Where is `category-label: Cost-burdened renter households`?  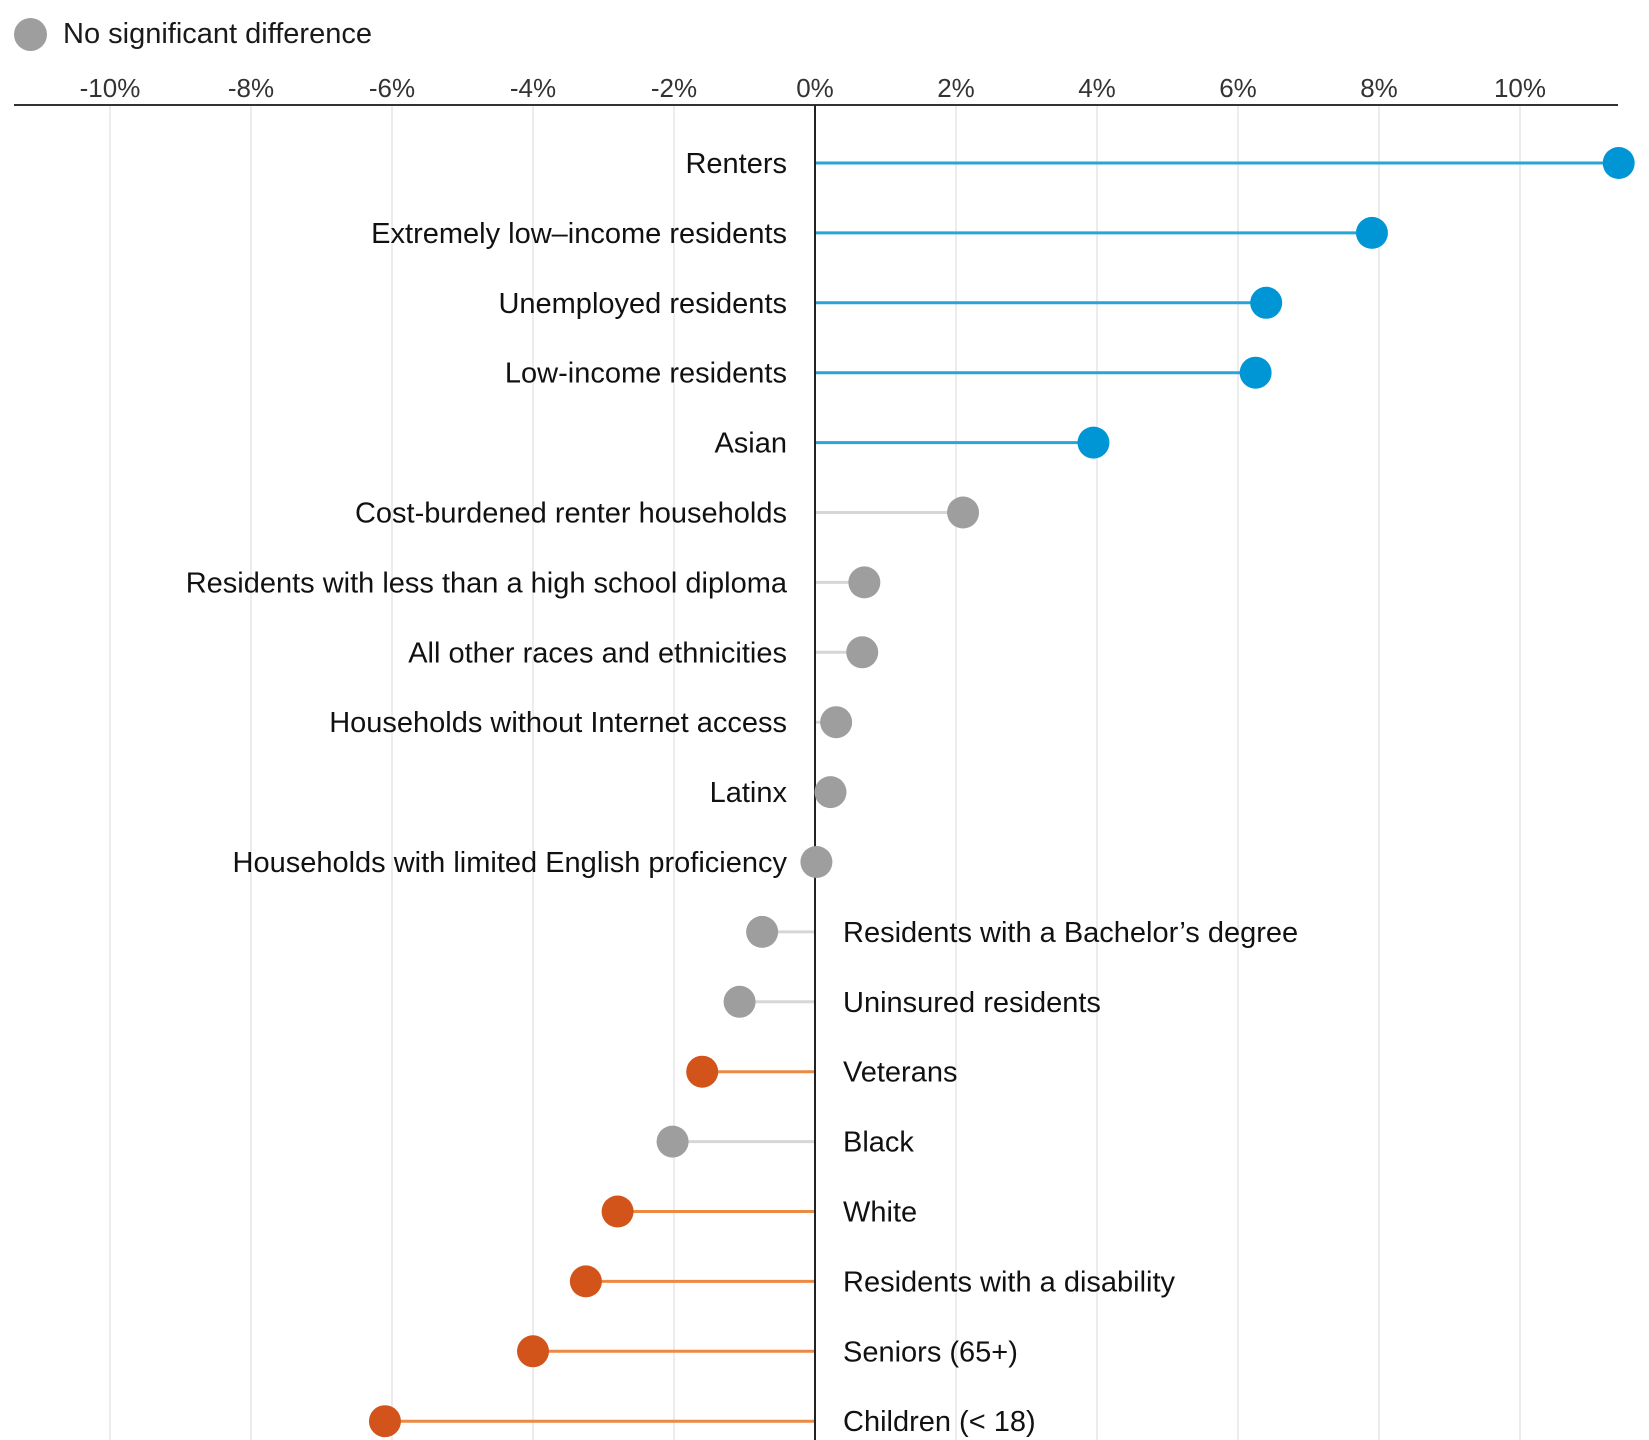 category-label: Cost-burdened renter households is located at coordinates (571, 514).